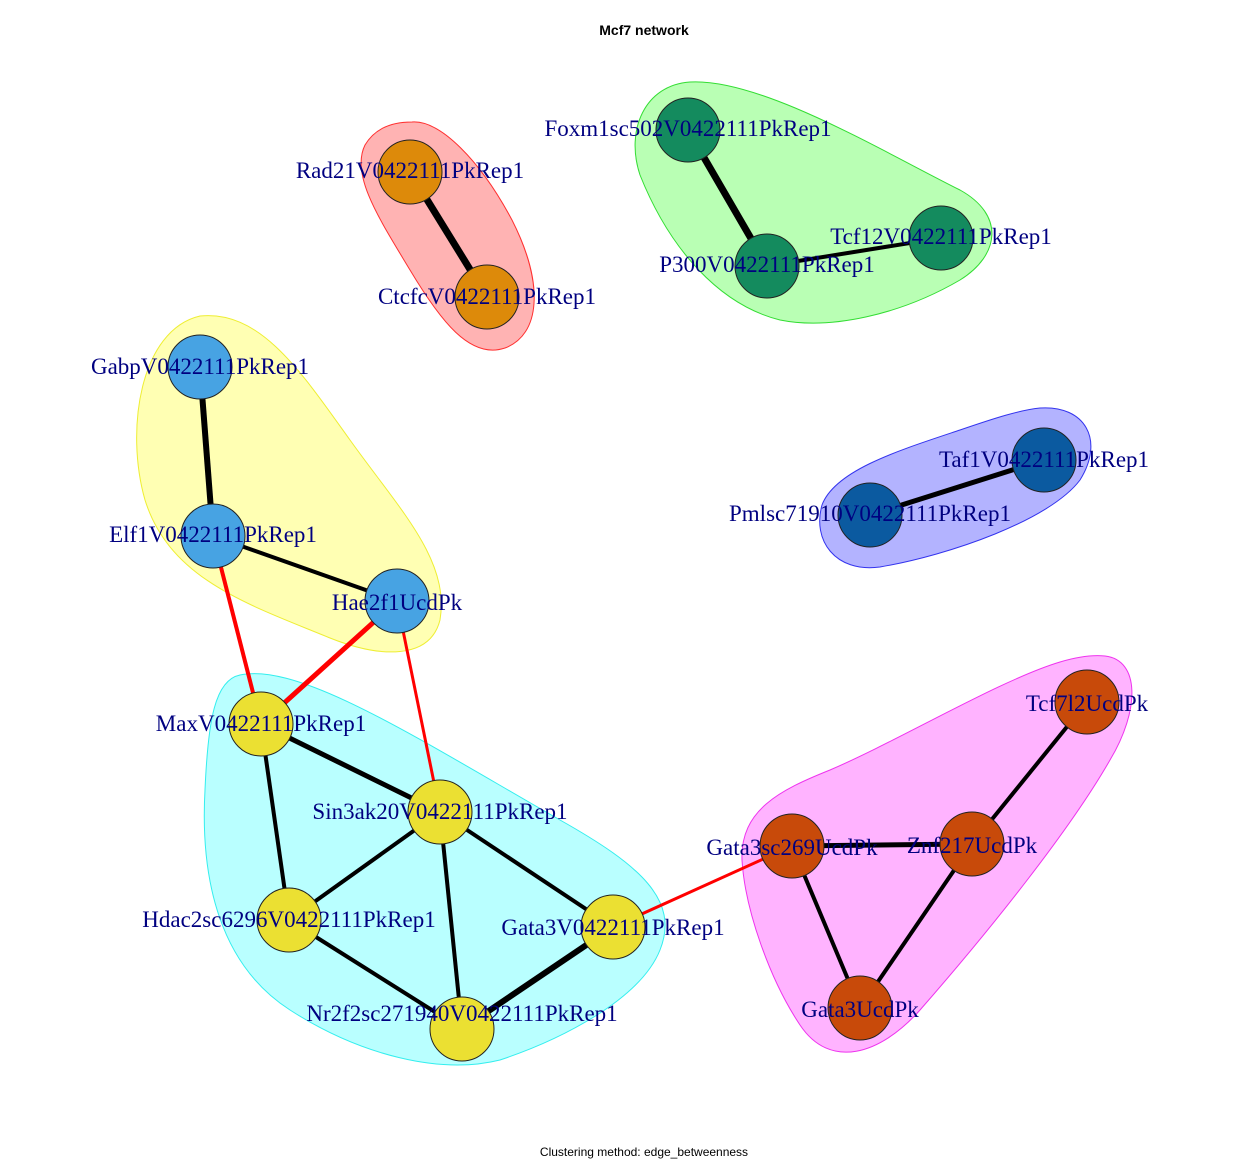  What do you see at coordinates (644, 1152) in the screenshot?
I see `clustering-method-caption: Clustering method: edge_betweenness` at bounding box center [644, 1152].